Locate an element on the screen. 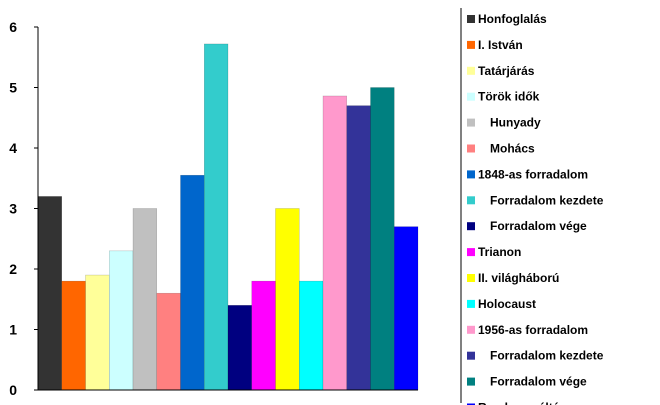 The width and height of the screenshot is (660, 405). legend-label-10: Trianon is located at coordinates (499, 252).